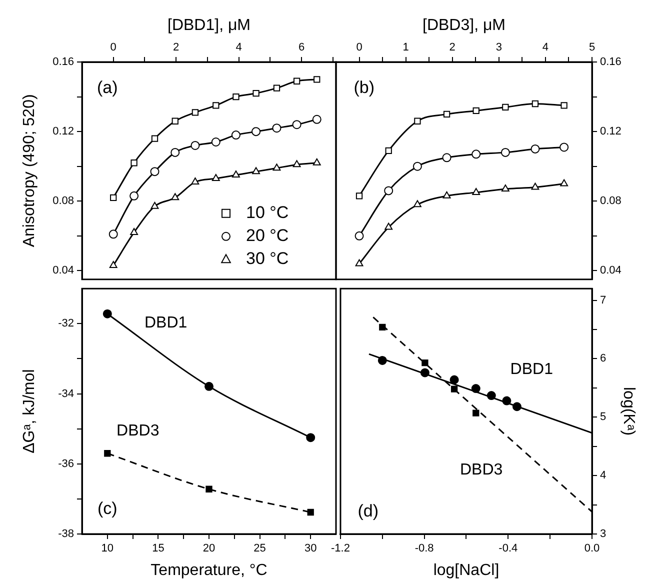 This screenshot has height=584, width=650. Describe the element at coordinates (464, 25) in the screenshot. I see `x-axis-title: [DBD3], μM` at that location.